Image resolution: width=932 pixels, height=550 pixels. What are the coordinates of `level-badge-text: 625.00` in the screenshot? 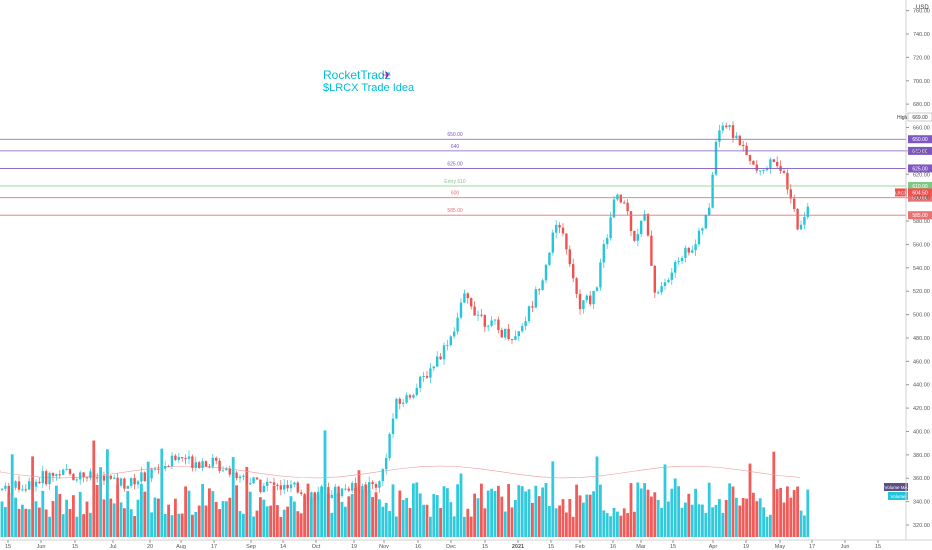 It's located at (920, 169).